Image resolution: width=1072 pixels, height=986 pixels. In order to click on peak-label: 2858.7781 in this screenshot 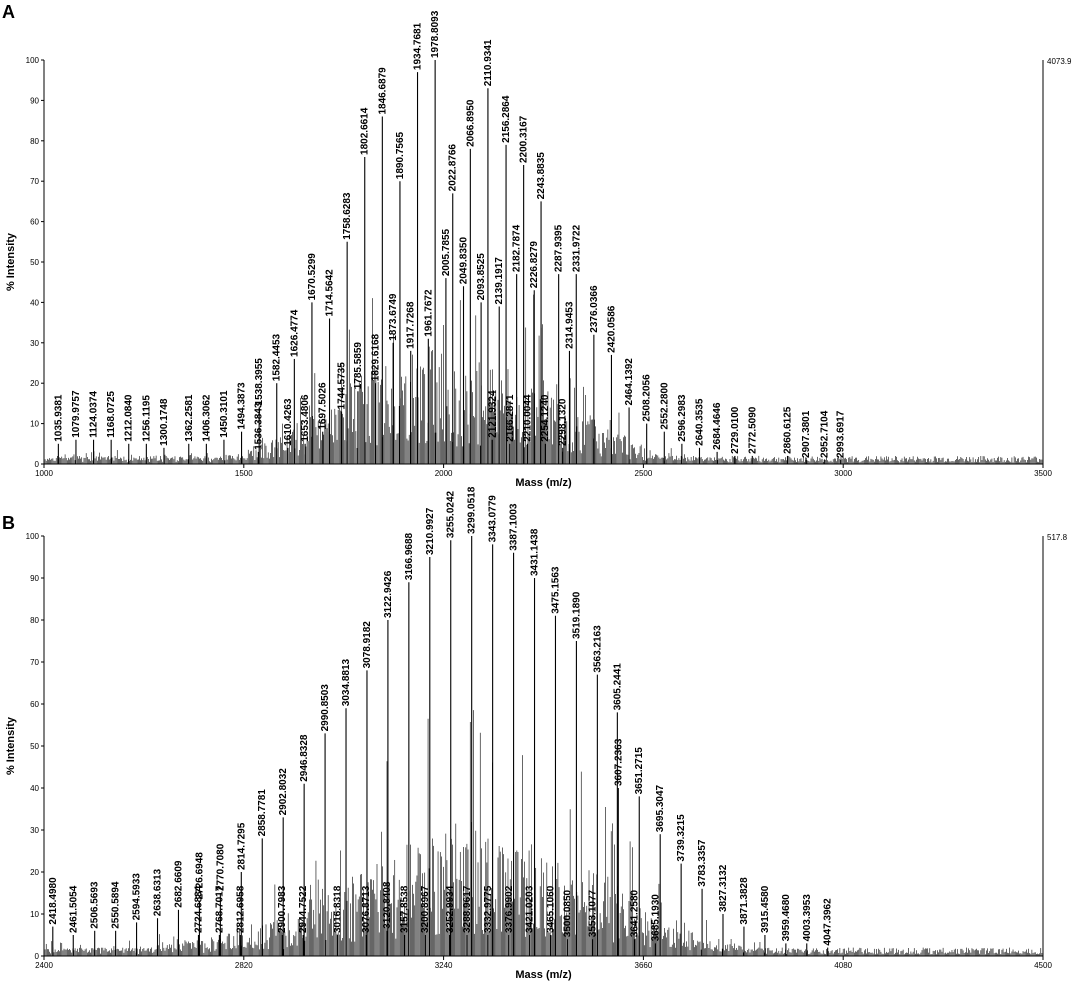, I will do `click(262, 813)`.